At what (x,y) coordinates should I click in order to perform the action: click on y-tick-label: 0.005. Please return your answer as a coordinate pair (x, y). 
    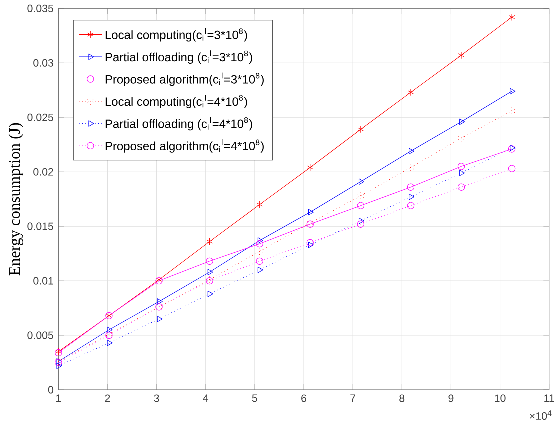
    Looking at the image, I should click on (41, 336).